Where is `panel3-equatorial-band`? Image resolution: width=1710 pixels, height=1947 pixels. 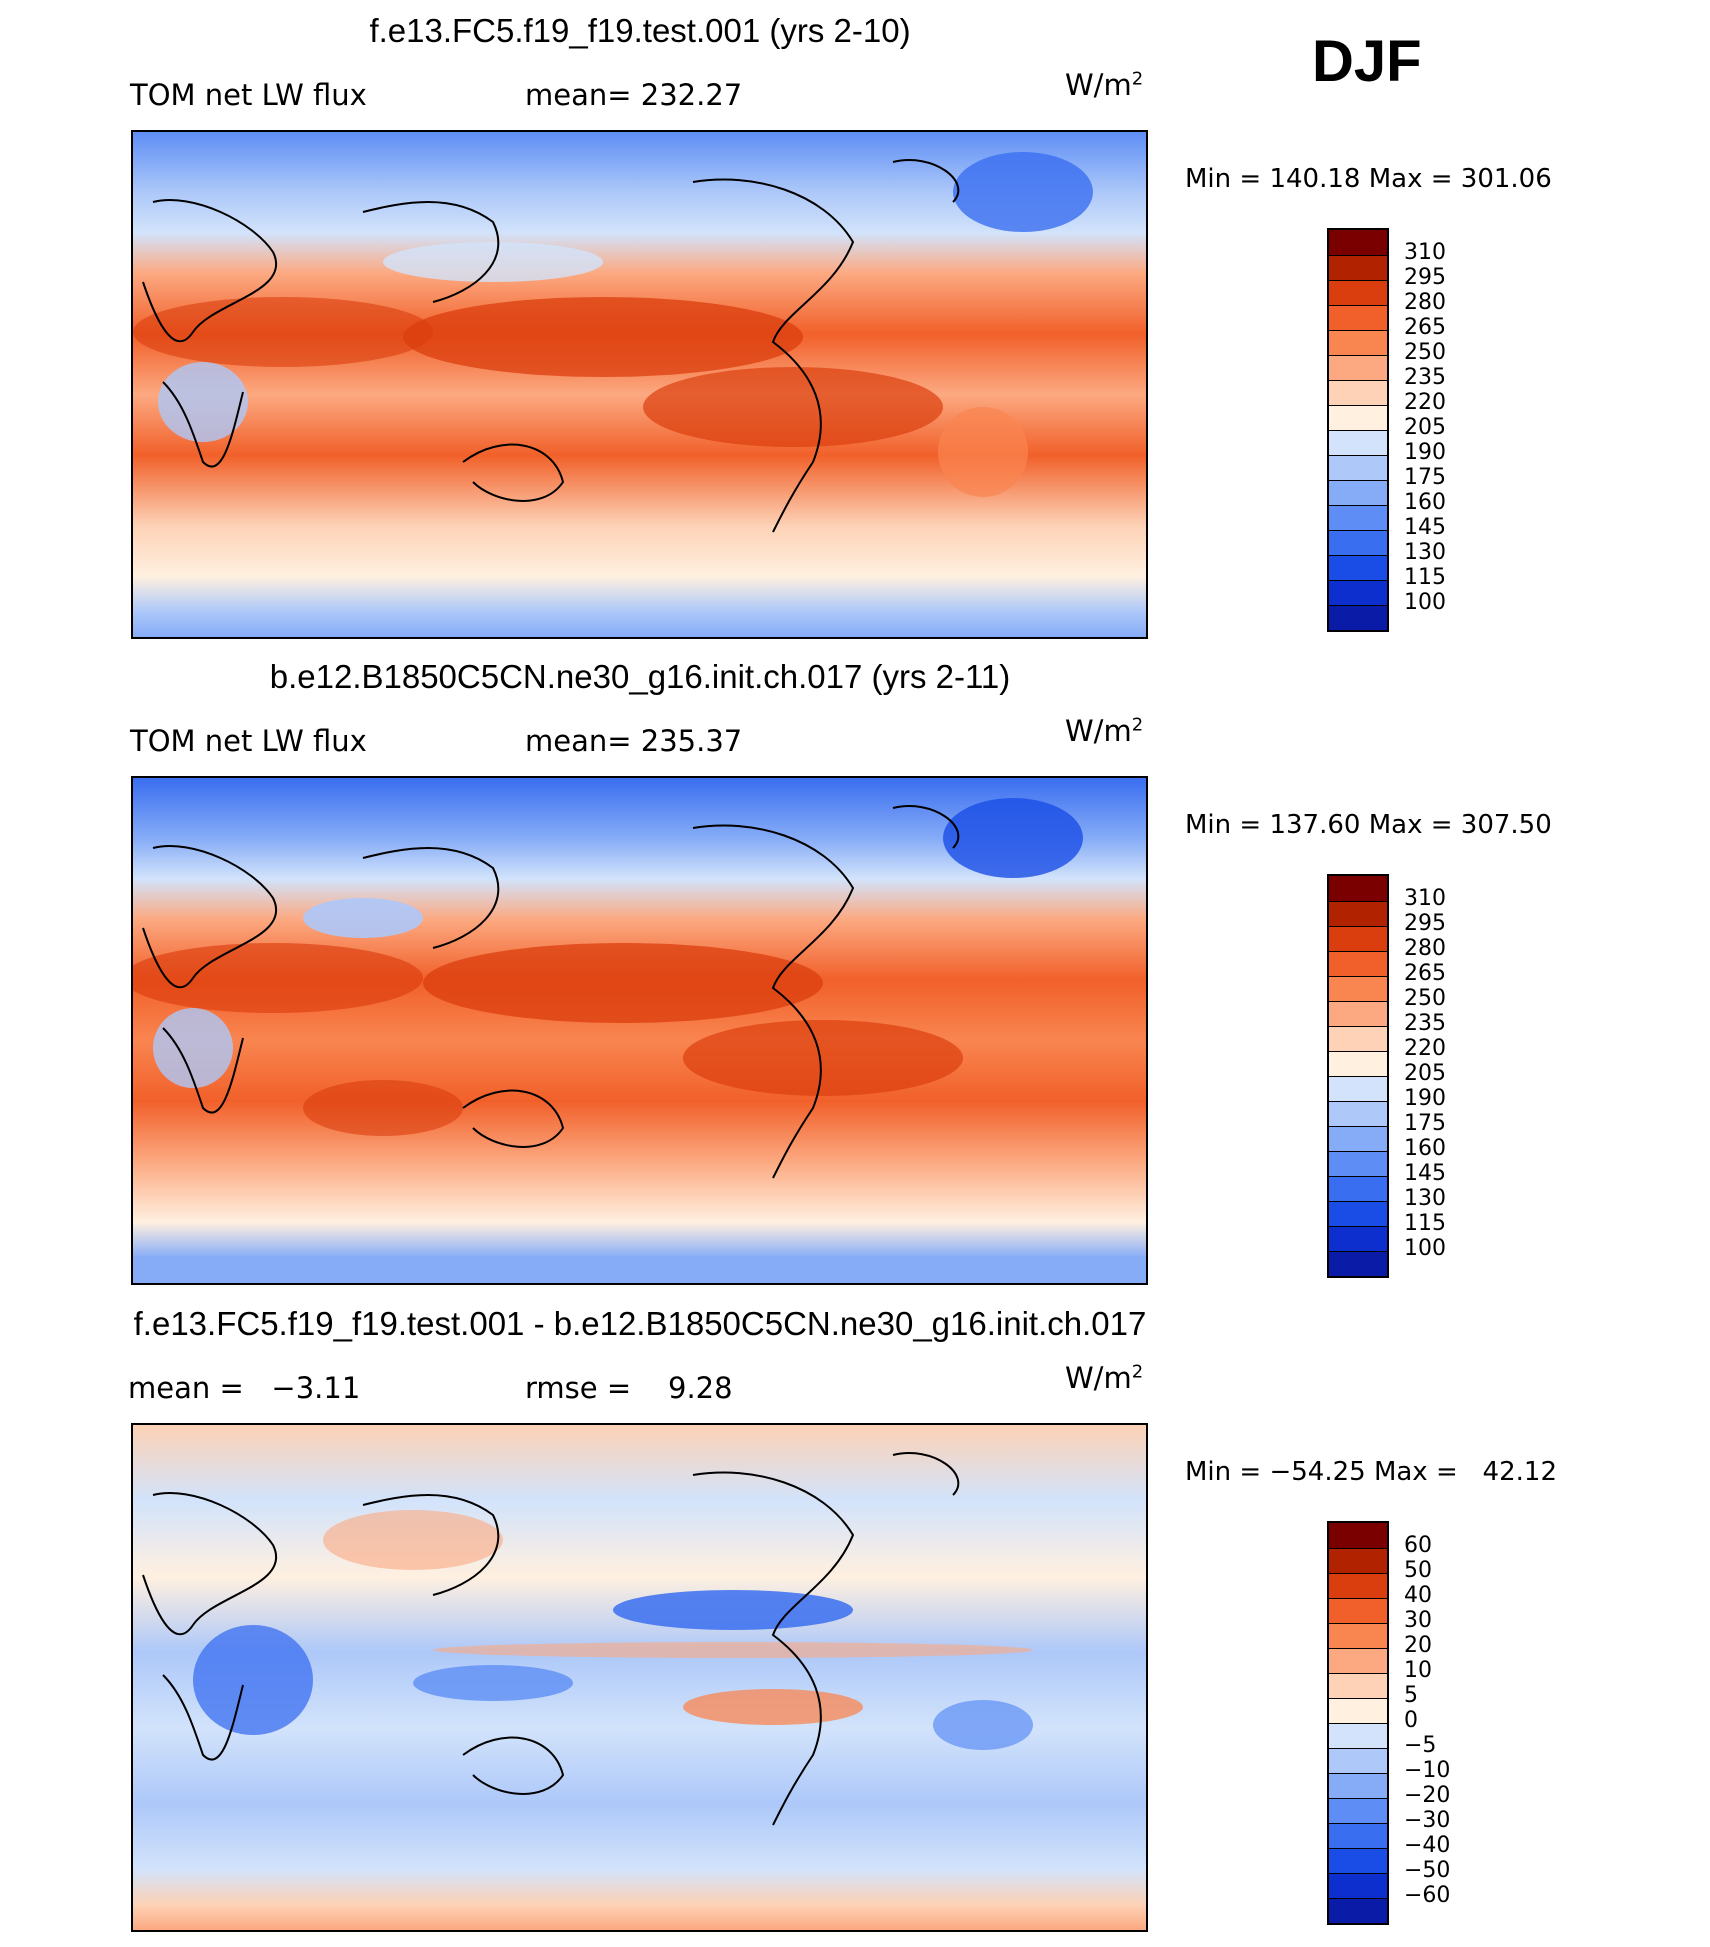 panel3-equatorial-band is located at coordinates (733, 1650).